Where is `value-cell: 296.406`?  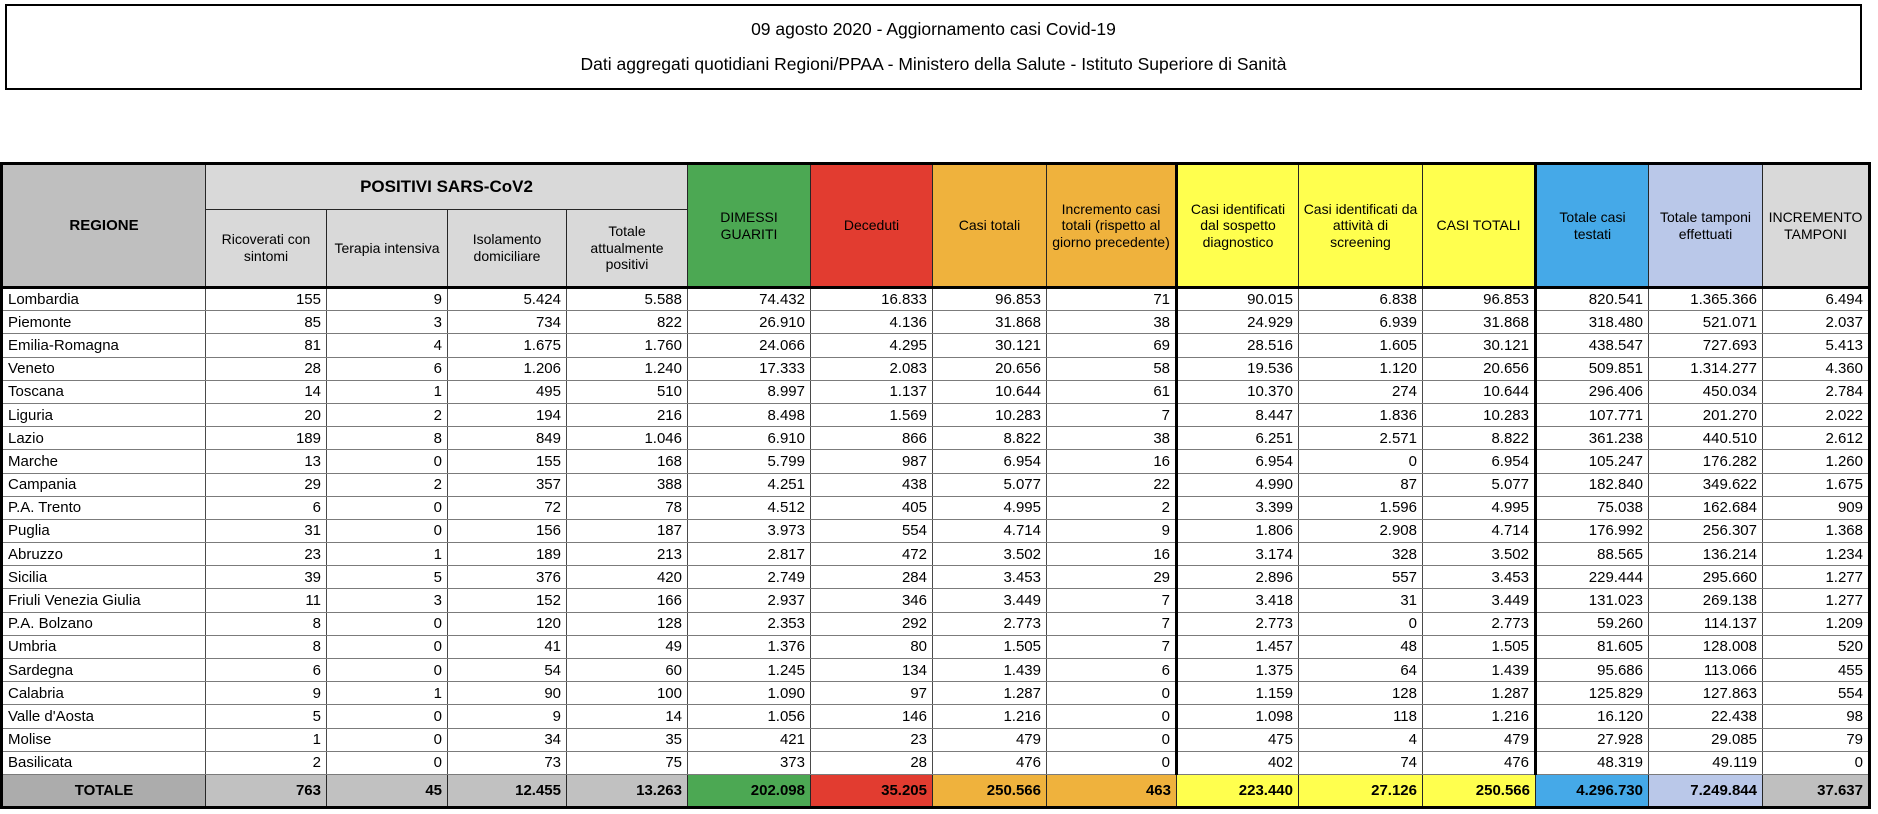 value-cell: 296.406 is located at coordinates (1591, 391).